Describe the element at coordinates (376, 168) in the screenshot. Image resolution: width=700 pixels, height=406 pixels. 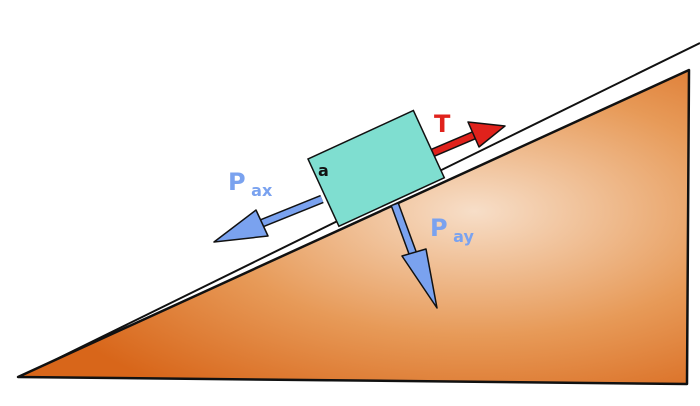
I see `block` at that location.